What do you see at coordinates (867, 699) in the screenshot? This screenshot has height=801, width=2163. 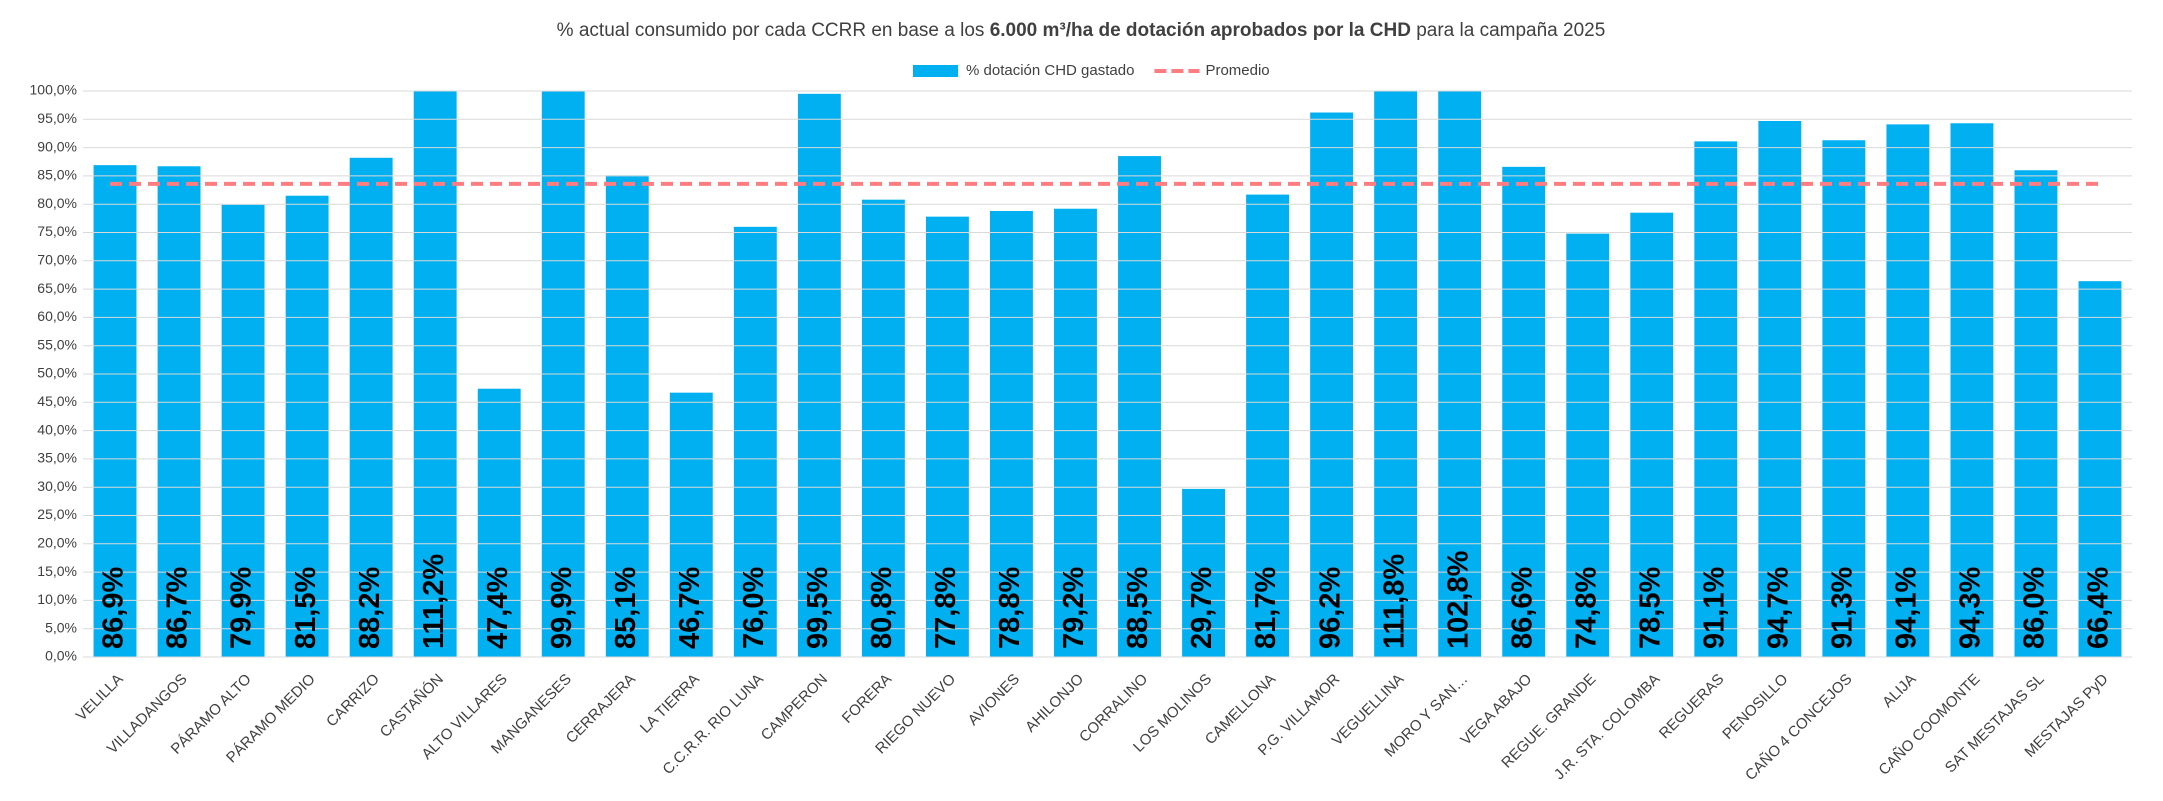 I see `x-tick-label: FORERA` at bounding box center [867, 699].